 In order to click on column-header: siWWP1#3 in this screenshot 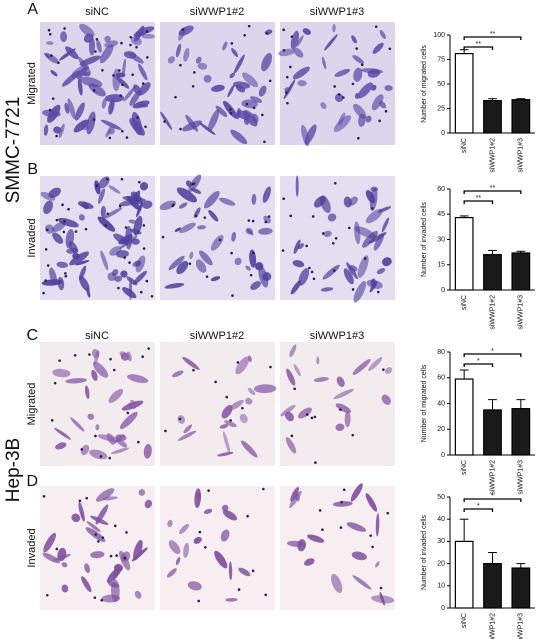, I will do `click(337, 336)`.